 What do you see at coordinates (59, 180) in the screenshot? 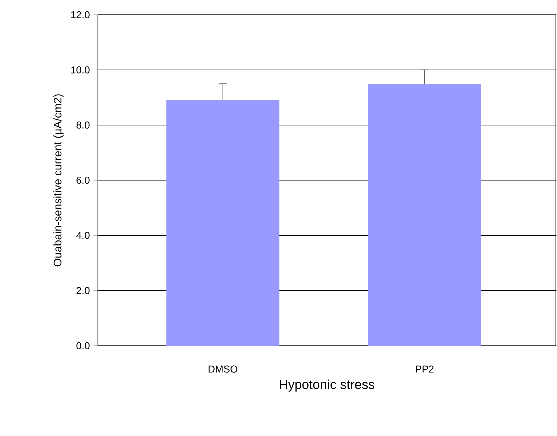
I see `y-axis-title: Ouabain-sensitive current (µA/cm2)` at bounding box center [59, 180].